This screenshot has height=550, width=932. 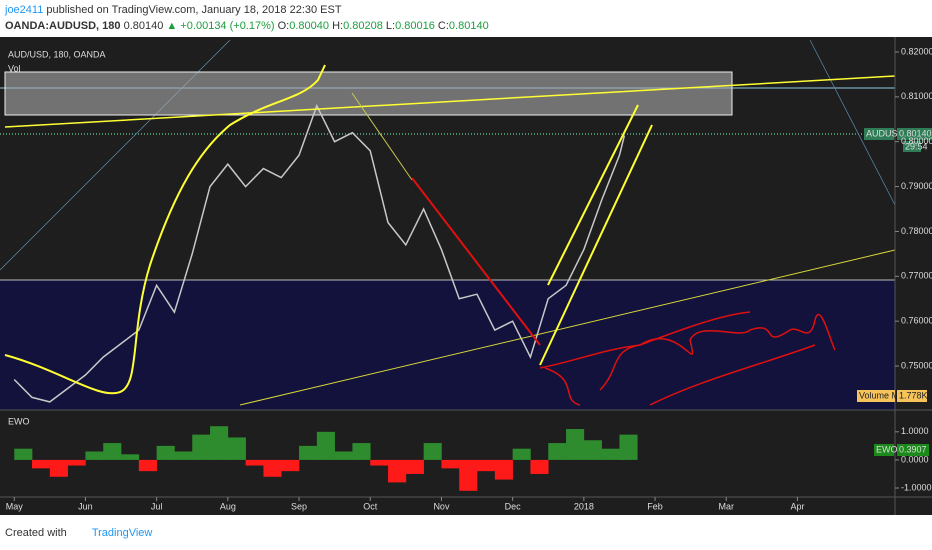 What do you see at coordinates (916, 487) in the screenshot?
I see `y-tick-label: -1.0000` at bounding box center [916, 487].